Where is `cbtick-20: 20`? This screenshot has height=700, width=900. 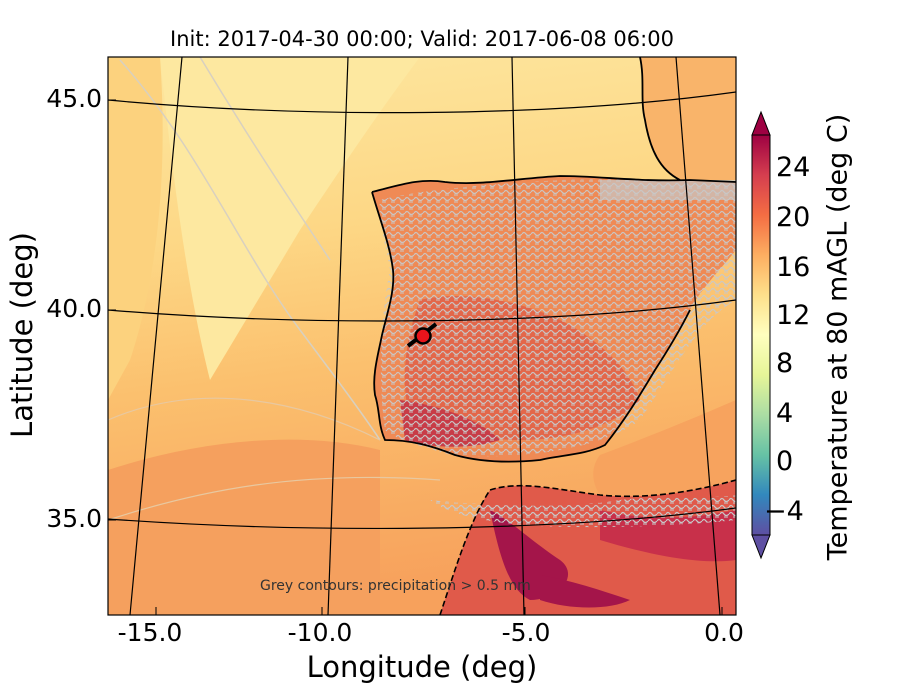
cbtick-20: 20 is located at coordinates (793, 217).